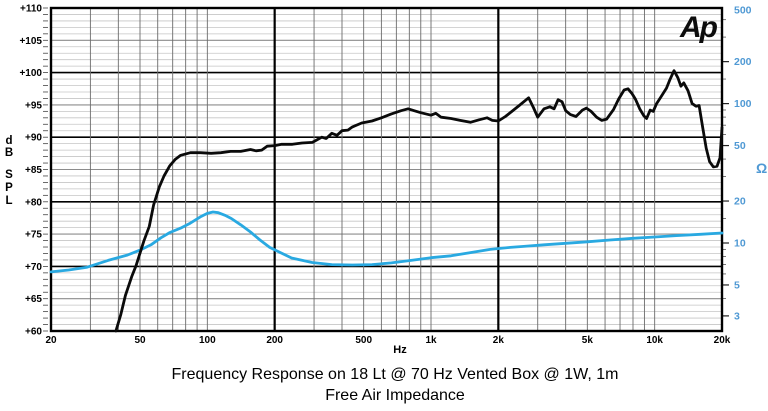 Image resolution: width=768 pixels, height=411 pixels. I want to click on left-axis-tick-label: +65, so click(33, 299).